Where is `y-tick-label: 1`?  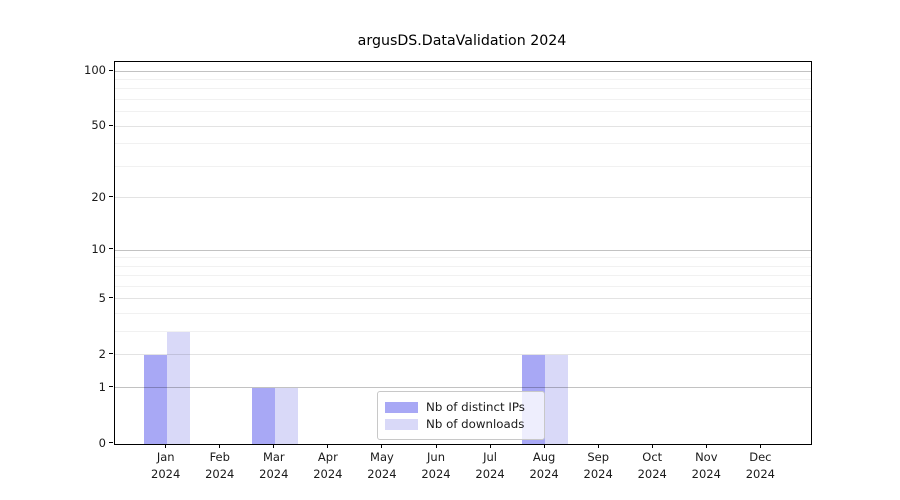 y-tick-label: 1 is located at coordinates (102, 386).